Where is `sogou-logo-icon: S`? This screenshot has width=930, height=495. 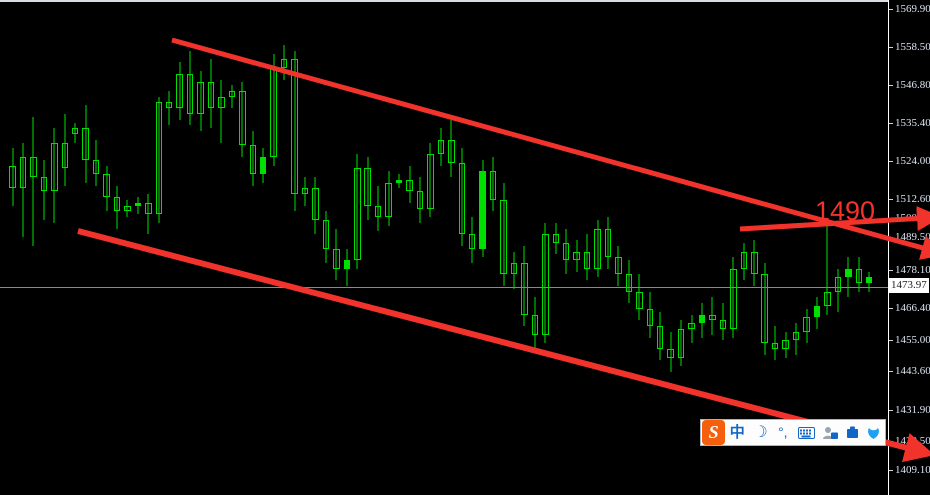
sogou-logo-icon: S is located at coordinates (714, 432).